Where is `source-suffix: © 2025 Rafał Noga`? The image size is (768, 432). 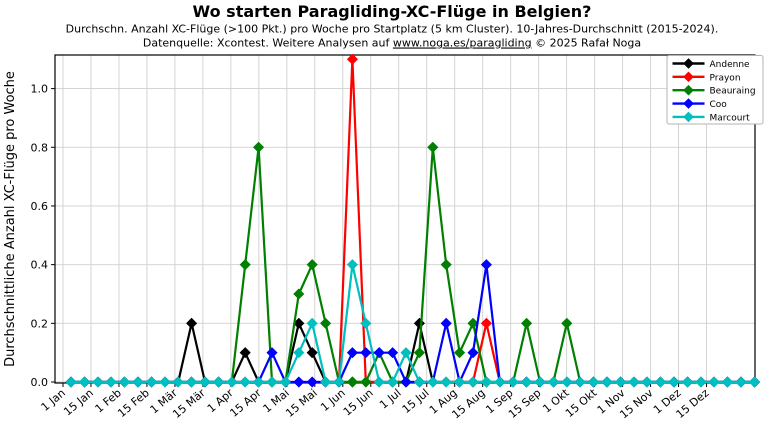
source-suffix: © 2025 Rafał Noga is located at coordinates (587, 43).